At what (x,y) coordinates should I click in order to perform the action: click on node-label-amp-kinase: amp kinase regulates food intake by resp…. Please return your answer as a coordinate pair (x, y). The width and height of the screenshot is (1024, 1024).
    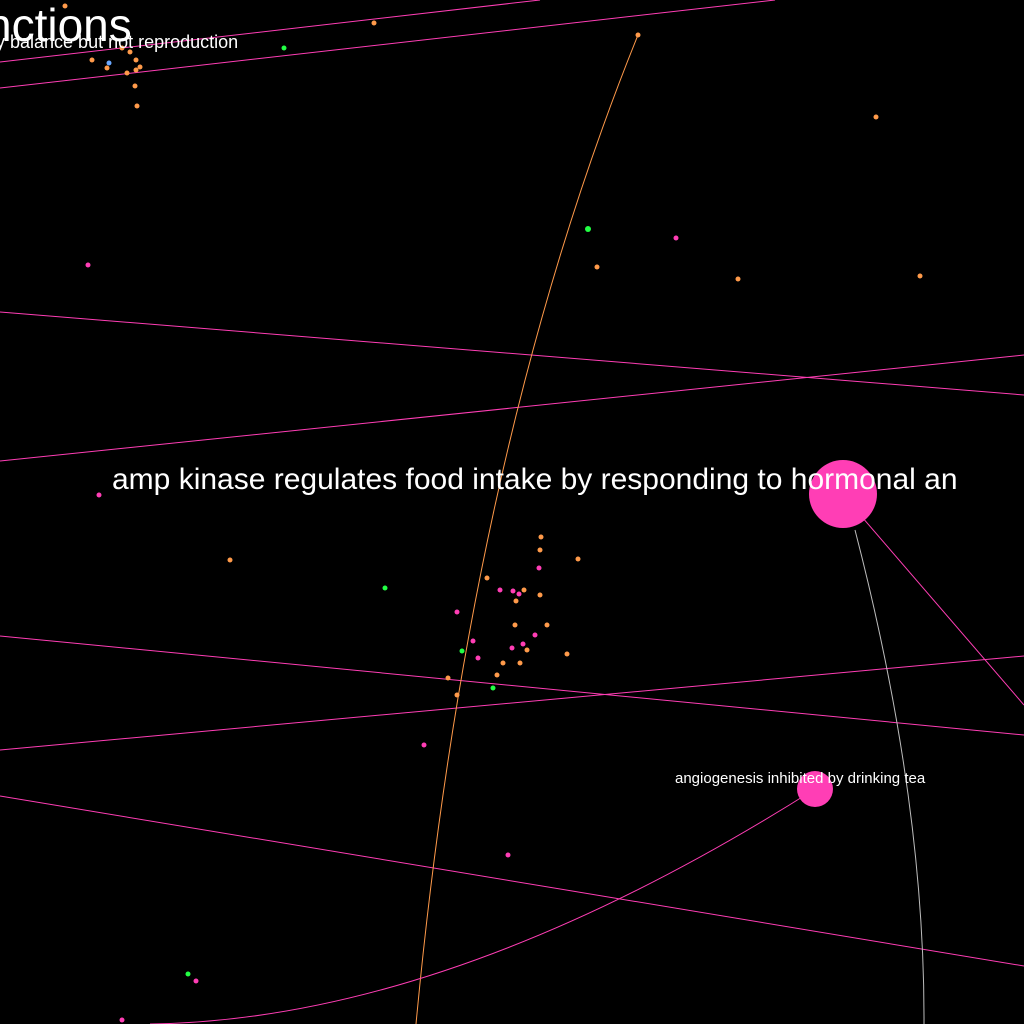
    Looking at the image, I should click on (535, 479).